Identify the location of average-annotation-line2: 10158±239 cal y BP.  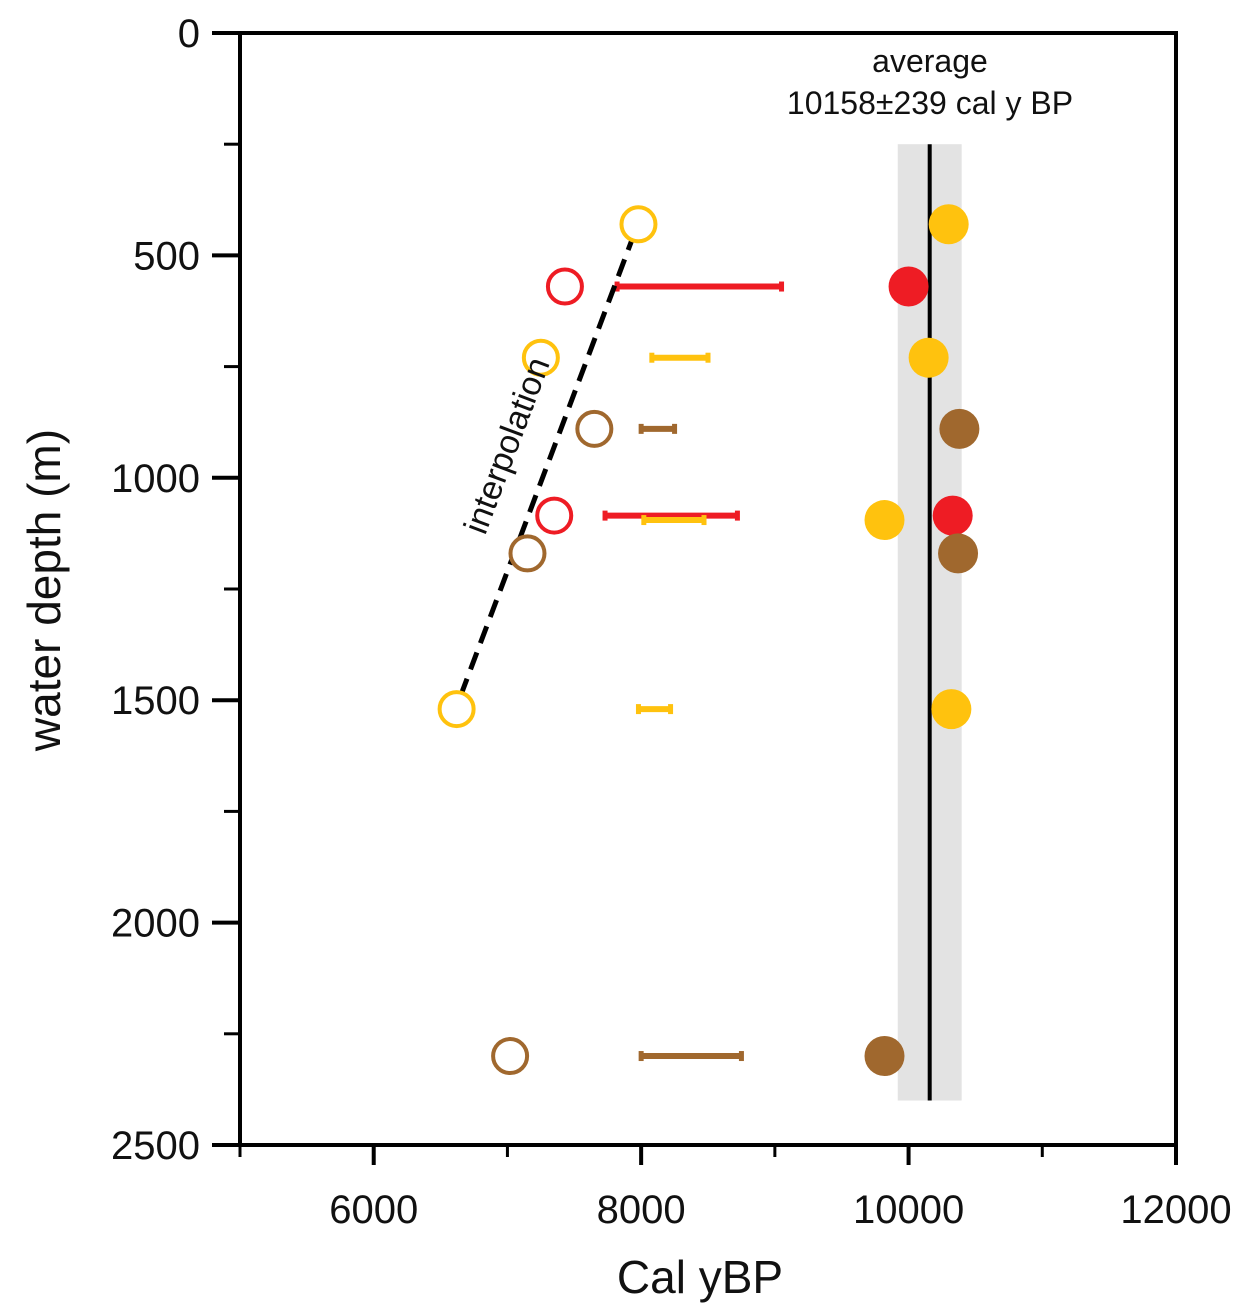
(930, 103).